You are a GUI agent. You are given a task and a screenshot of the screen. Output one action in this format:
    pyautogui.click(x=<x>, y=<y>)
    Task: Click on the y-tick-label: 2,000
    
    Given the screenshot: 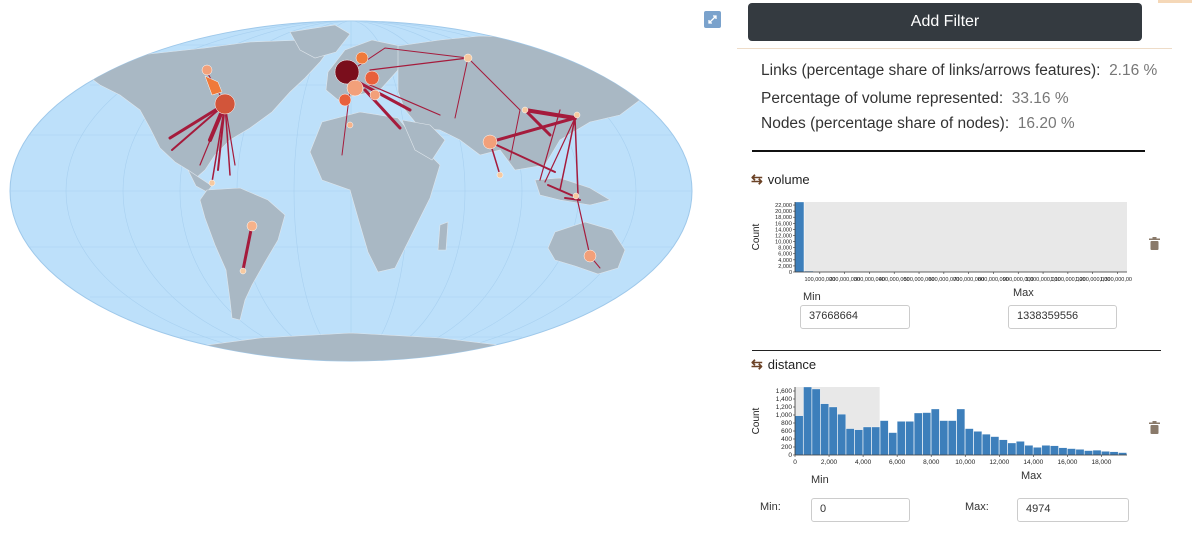 What is the action you would take?
    pyautogui.click(x=785, y=267)
    